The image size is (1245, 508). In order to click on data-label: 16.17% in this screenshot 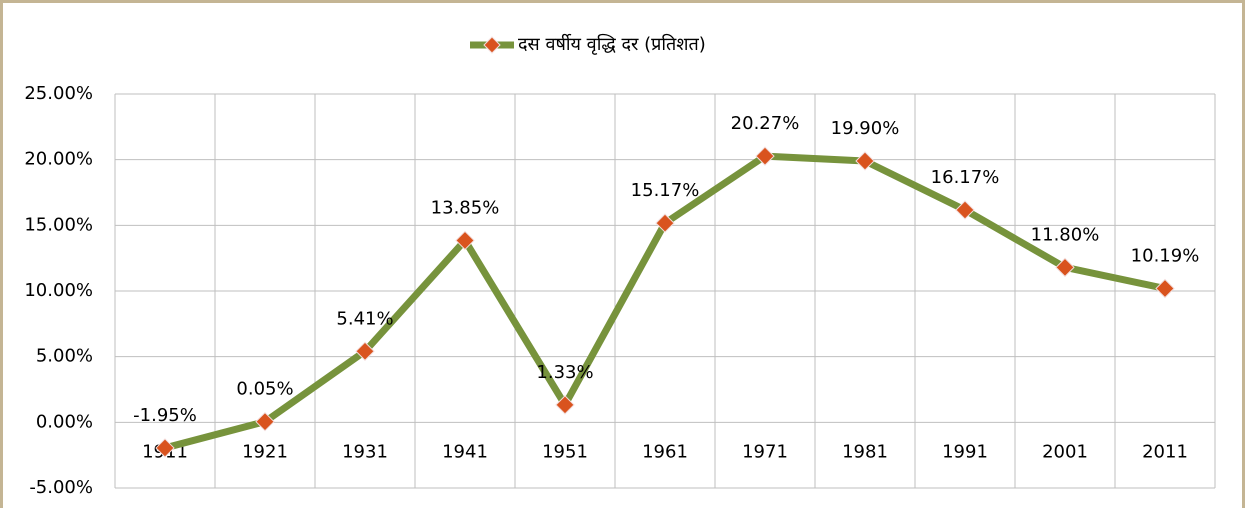, I will do `click(965, 177)`.